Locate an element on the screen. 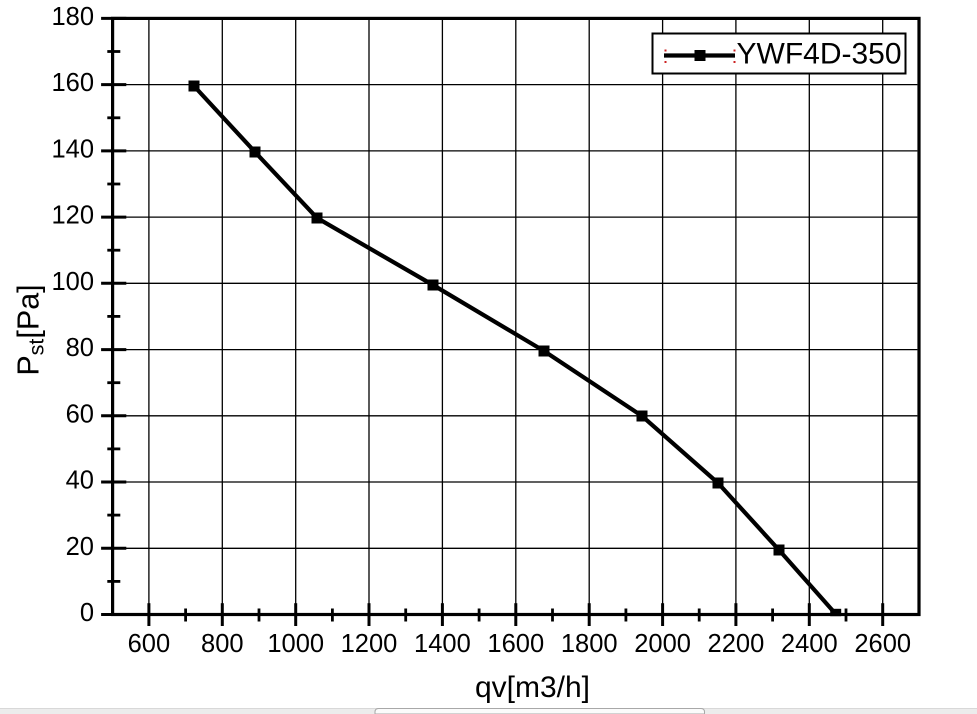 The width and height of the screenshot is (977, 714). svg-text: 600 is located at coordinates (149, 644).